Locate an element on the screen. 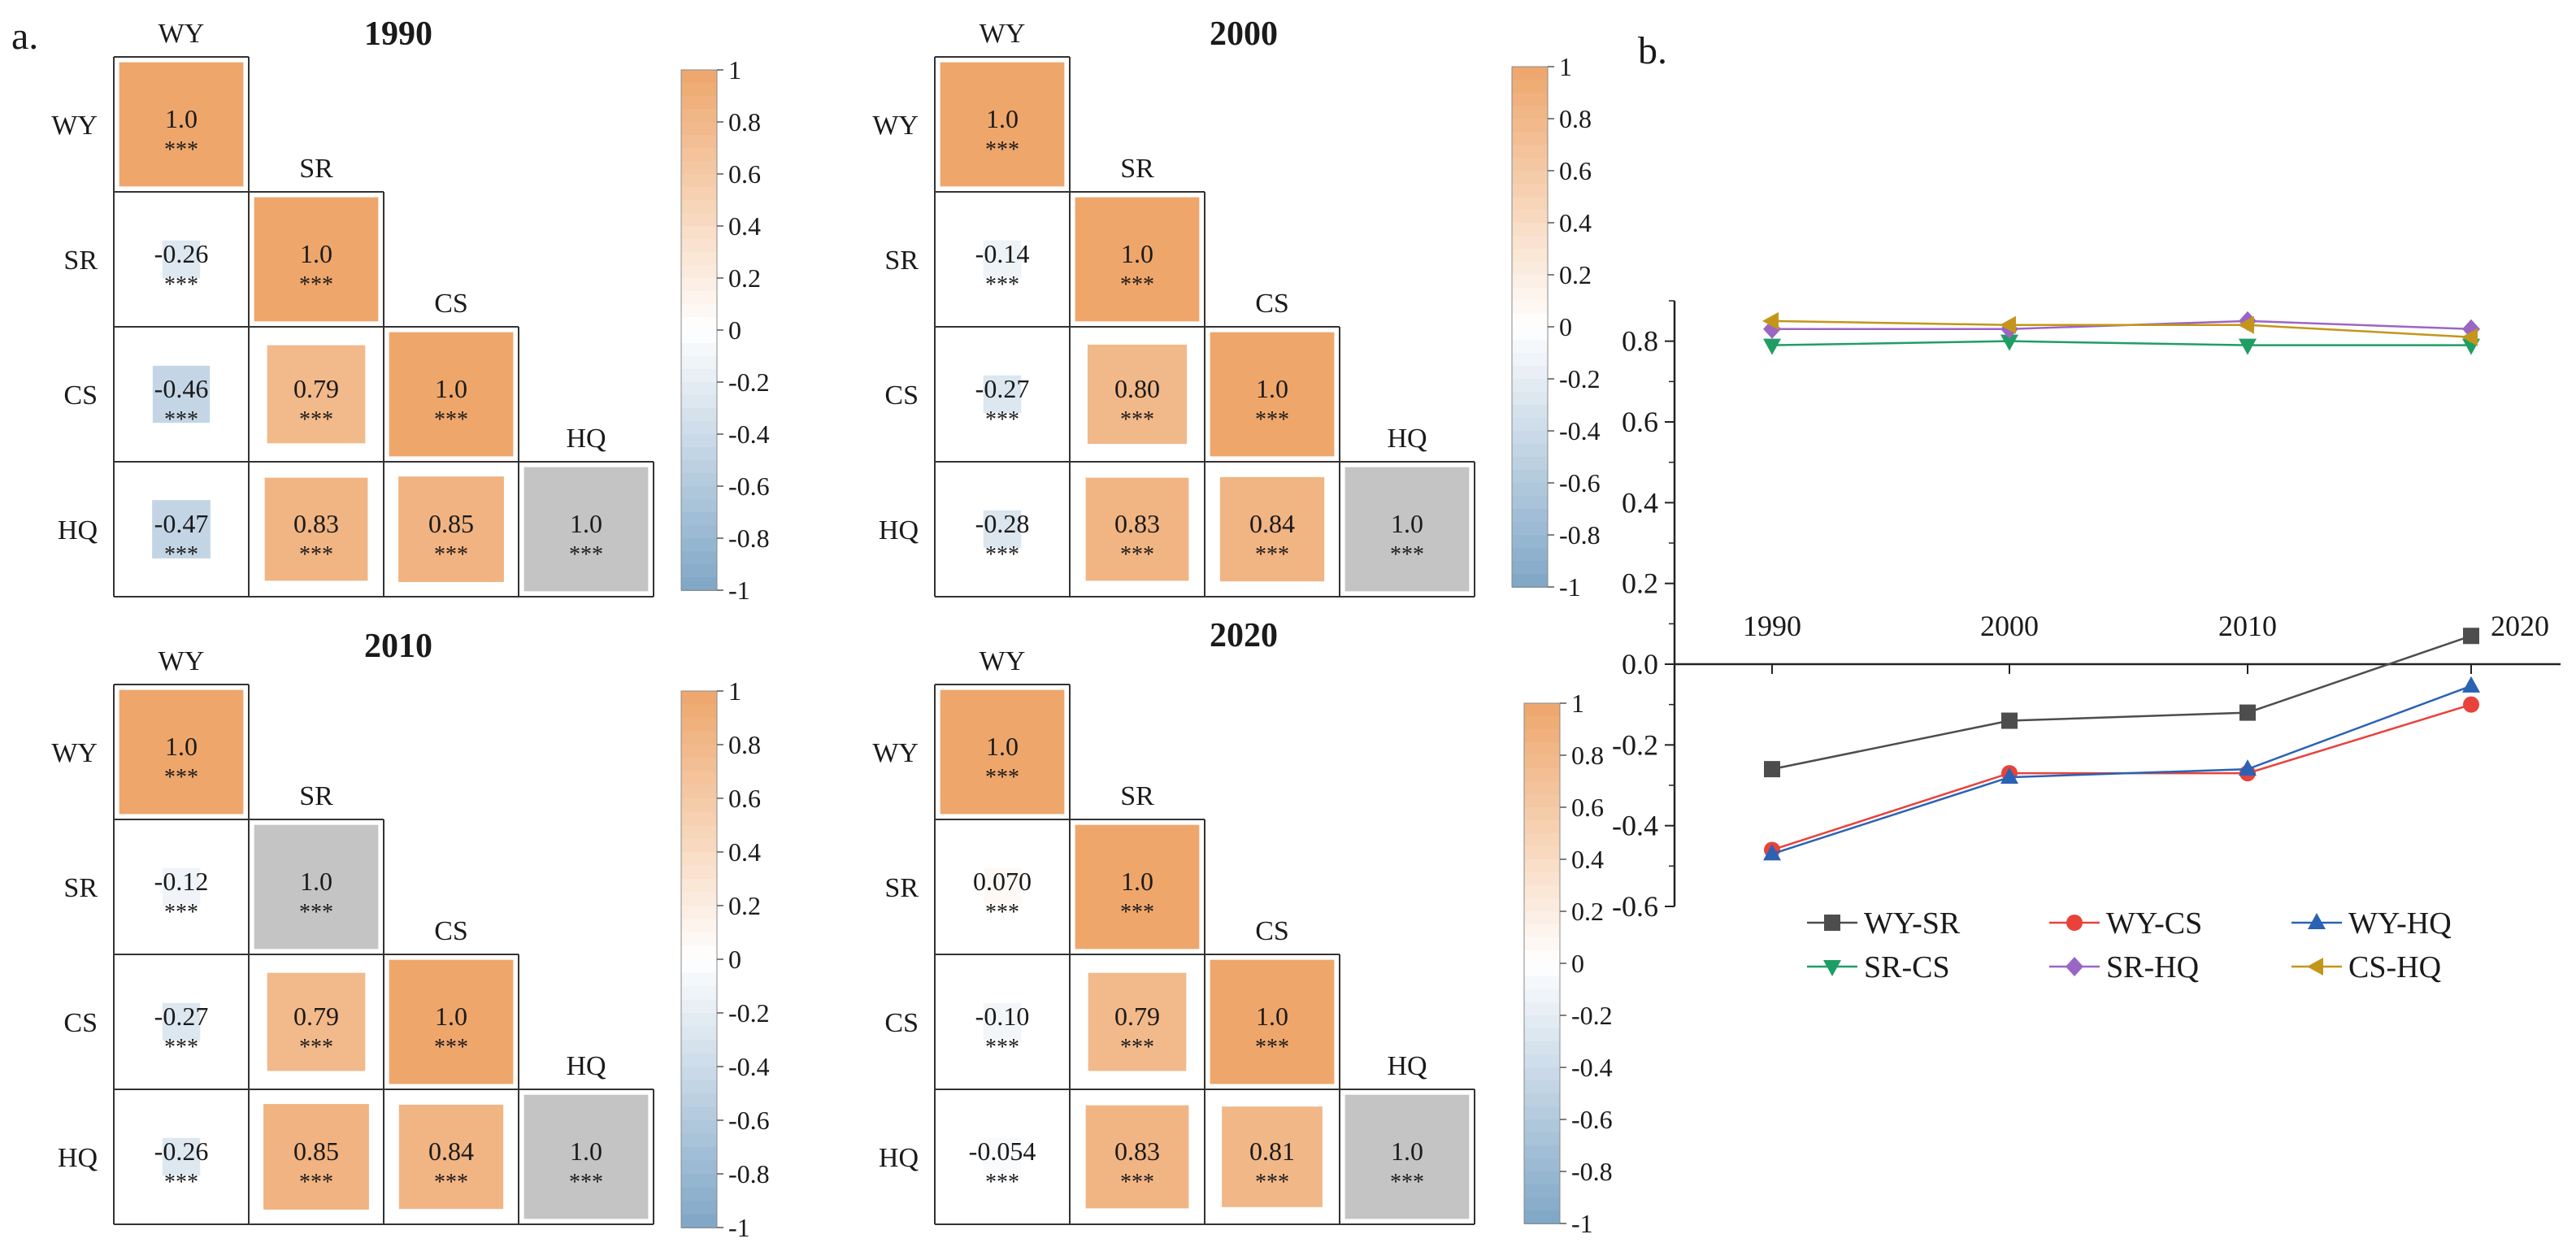 The height and width of the screenshot is (1256, 2576). colorbar-tick-label: -0.4 is located at coordinates (1592, 1067).